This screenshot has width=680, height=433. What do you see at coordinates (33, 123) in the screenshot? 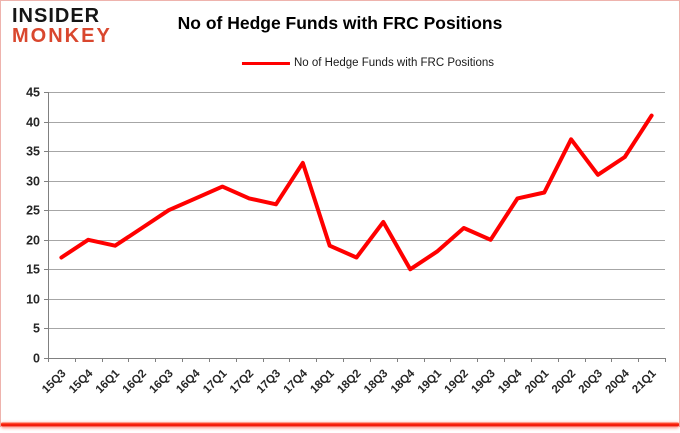
I see `y-tick-label: 40` at bounding box center [33, 123].